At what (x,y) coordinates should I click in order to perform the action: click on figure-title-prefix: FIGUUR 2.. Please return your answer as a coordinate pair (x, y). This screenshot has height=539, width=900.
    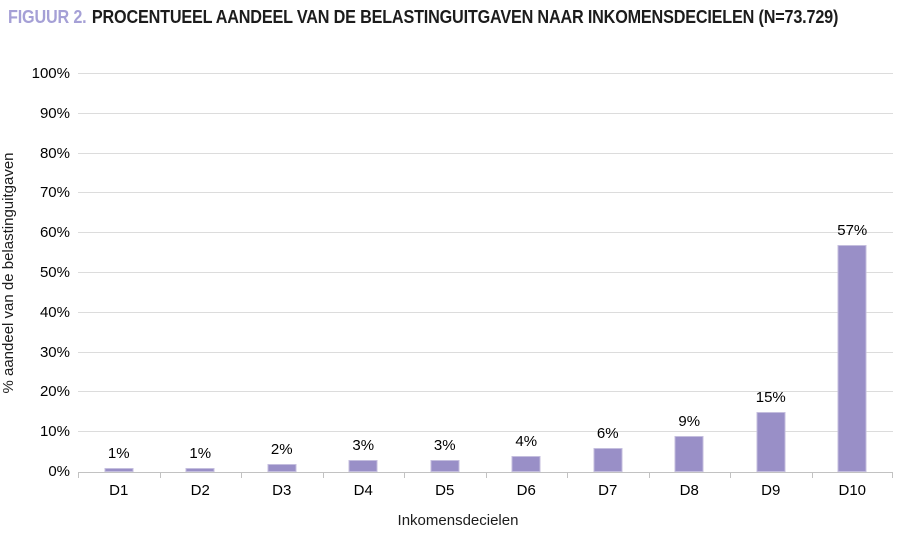
    Looking at the image, I should click on (47, 17).